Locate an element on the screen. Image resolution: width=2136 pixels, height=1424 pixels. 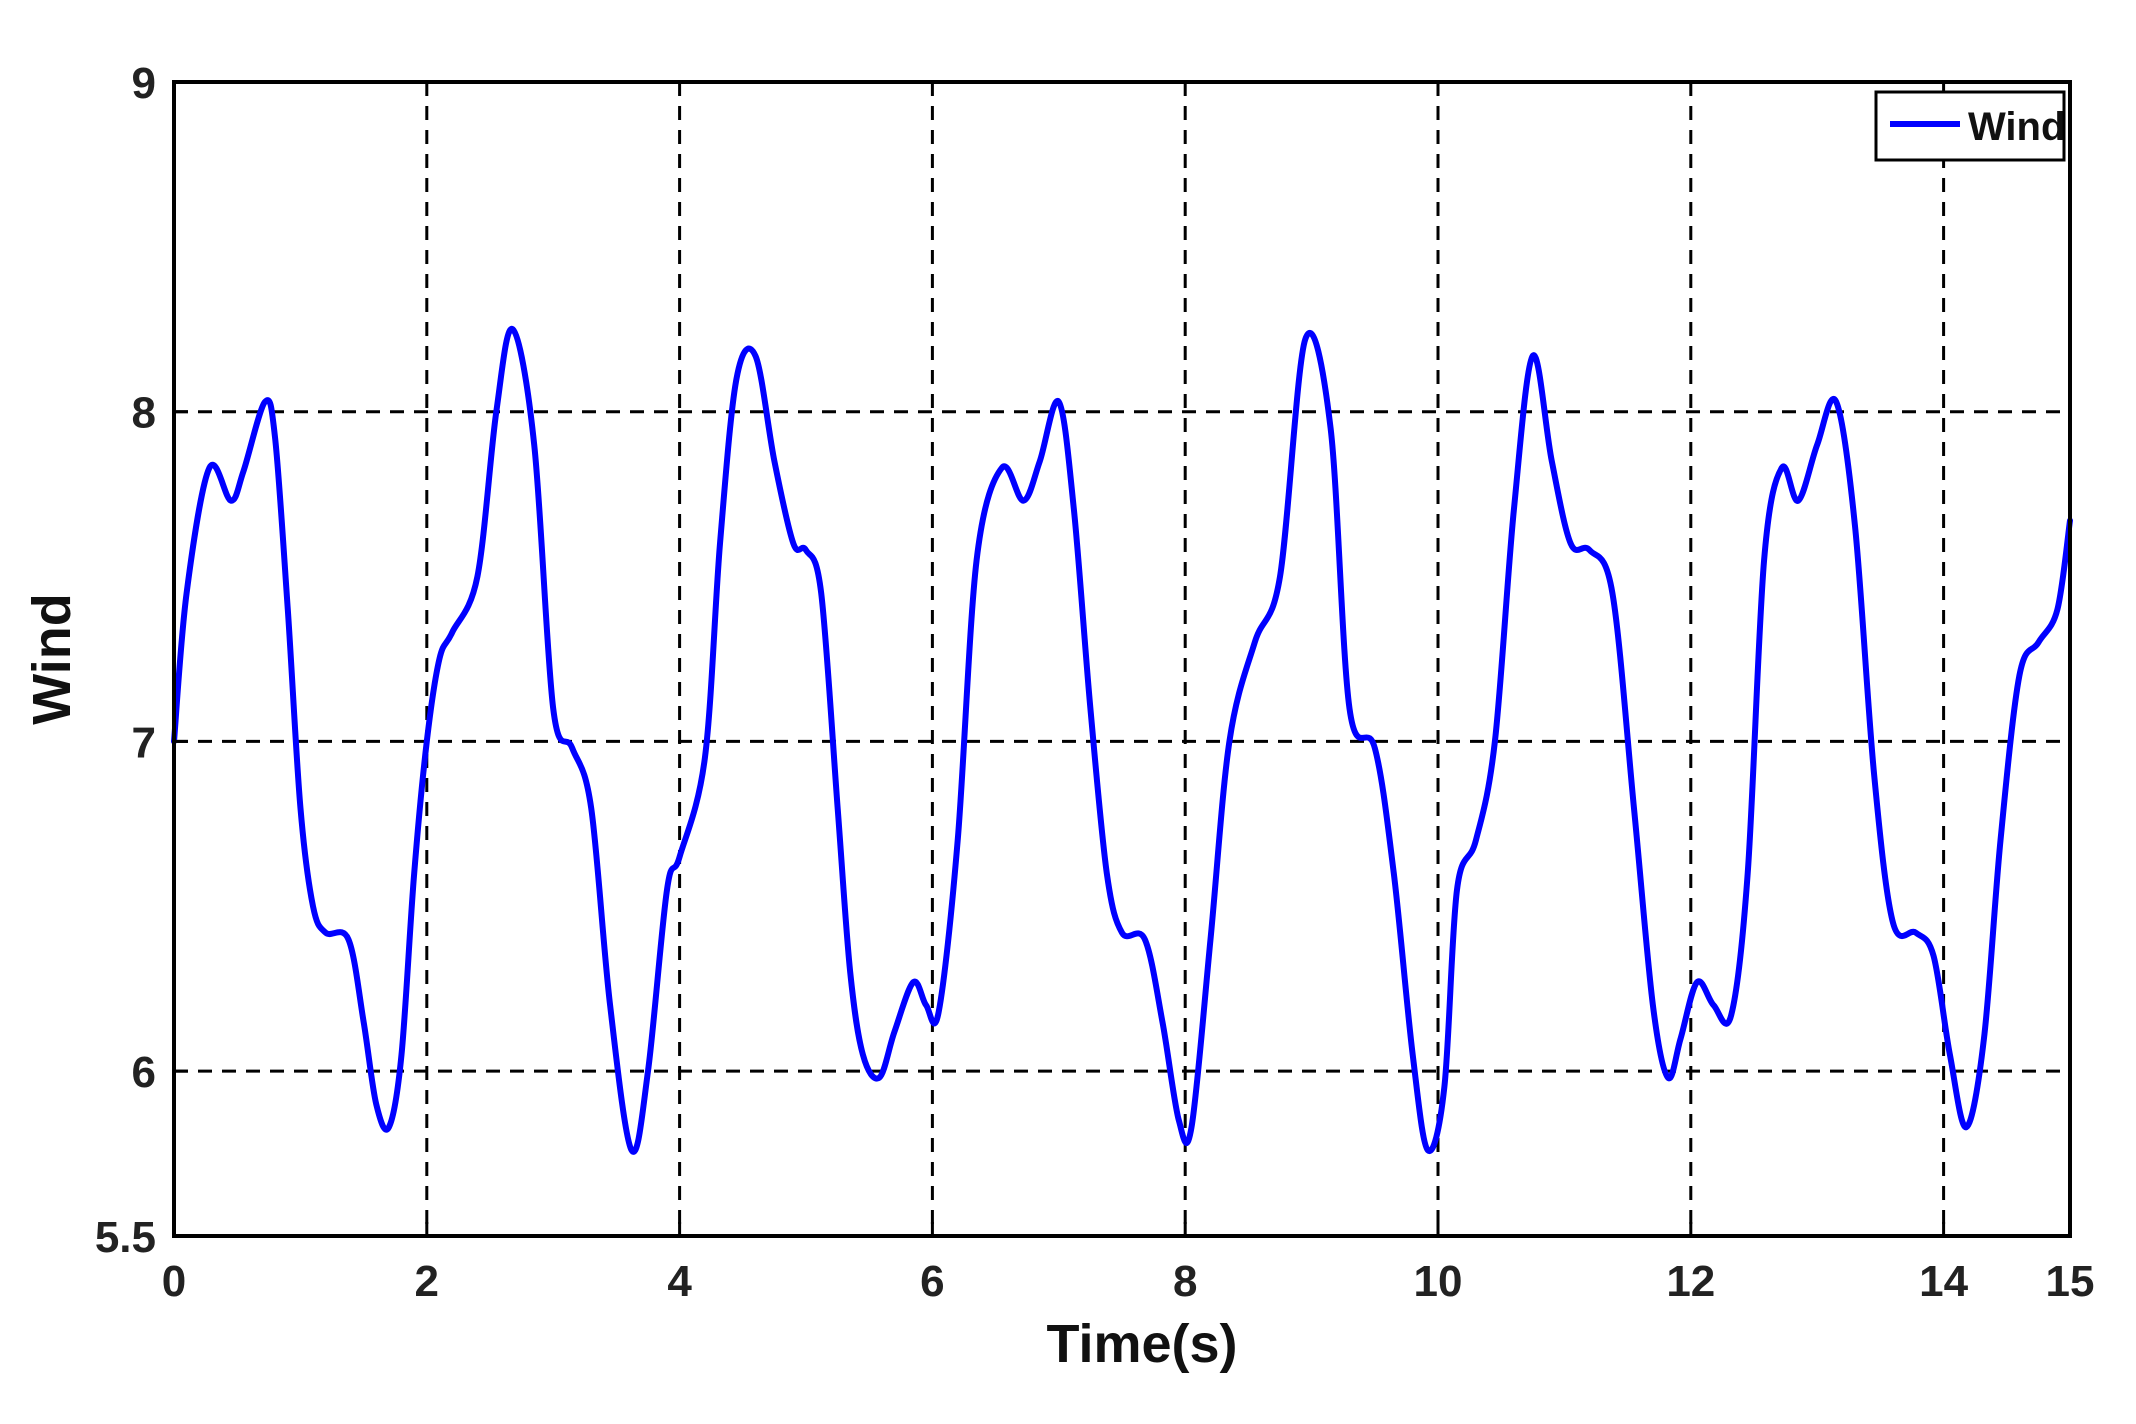
x-tick-label: 14 is located at coordinates (1943, 1281).